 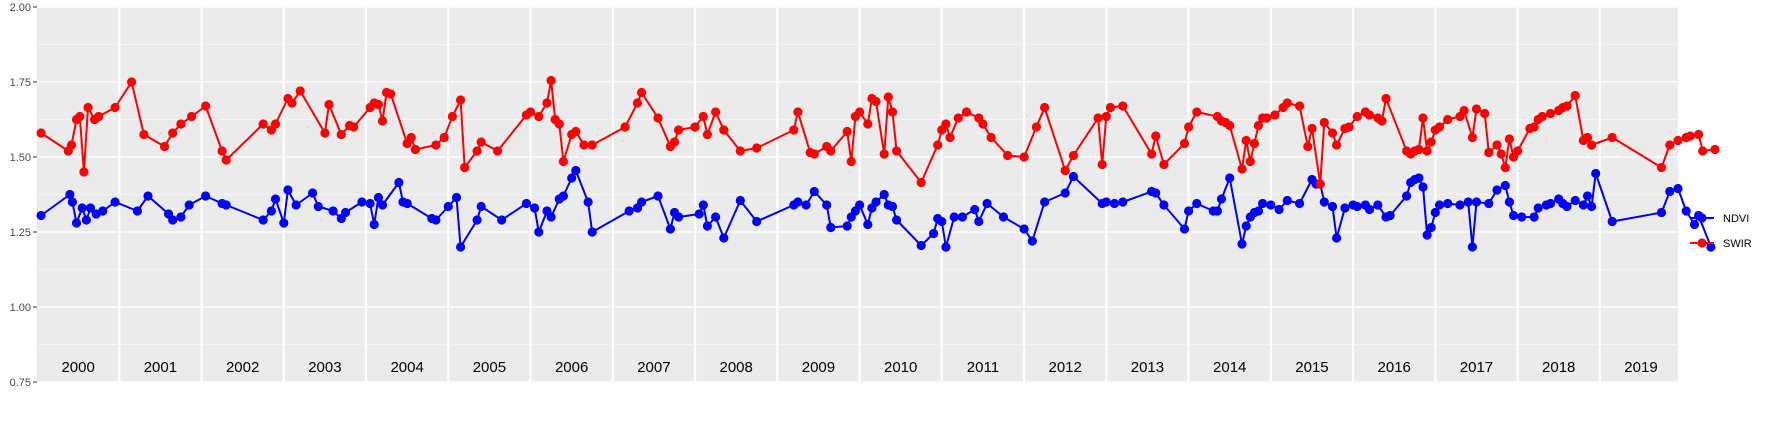 What do you see at coordinates (1640, 367) in the screenshot?
I see `x-tick-label: 2019` at bounding box center [1640, 367].